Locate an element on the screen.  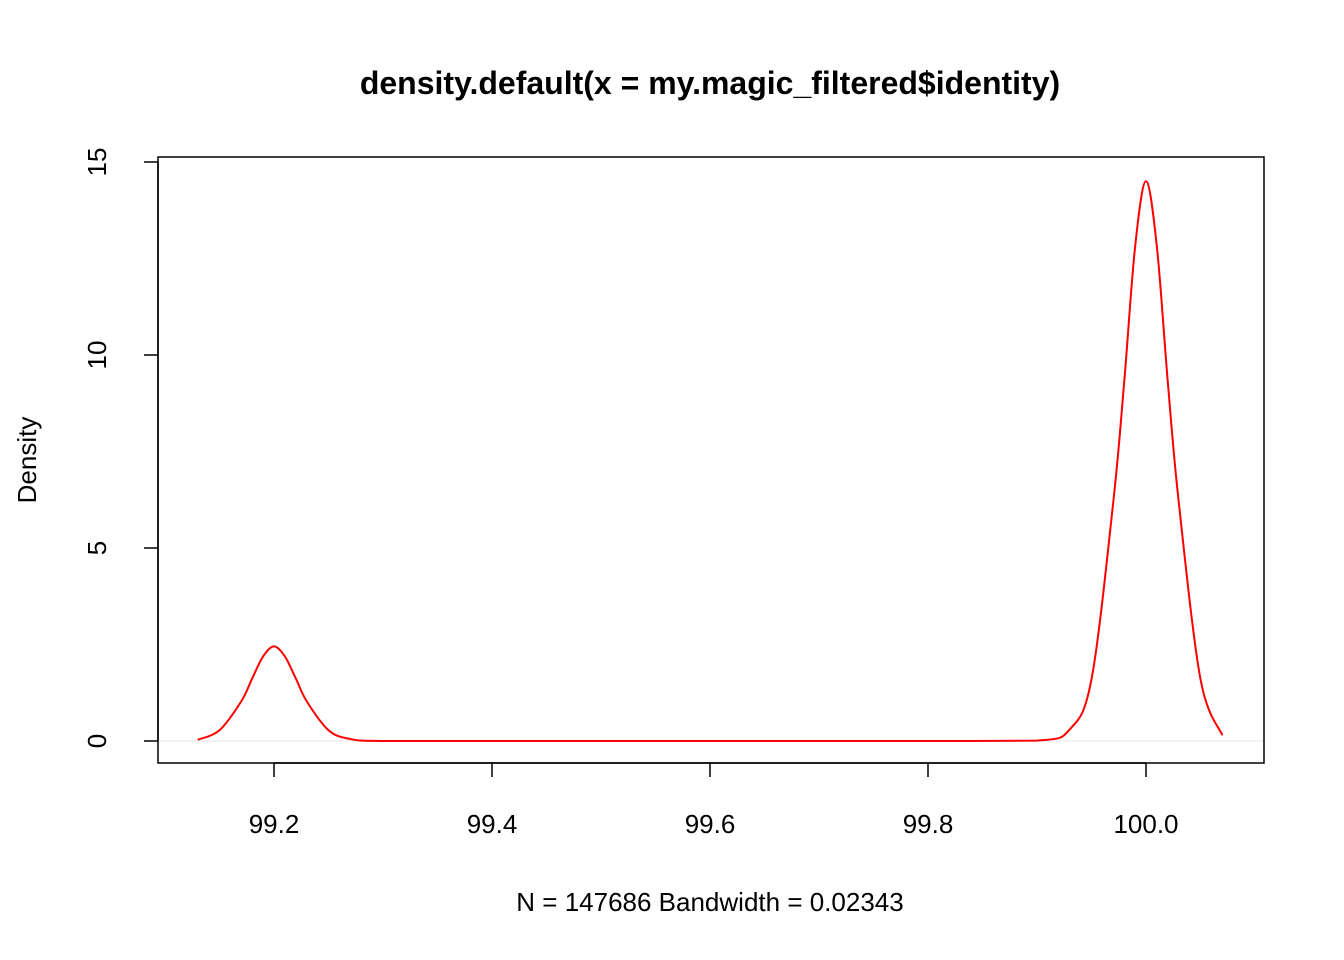
y-axis-label: Density is located at coordinates (27, 460).